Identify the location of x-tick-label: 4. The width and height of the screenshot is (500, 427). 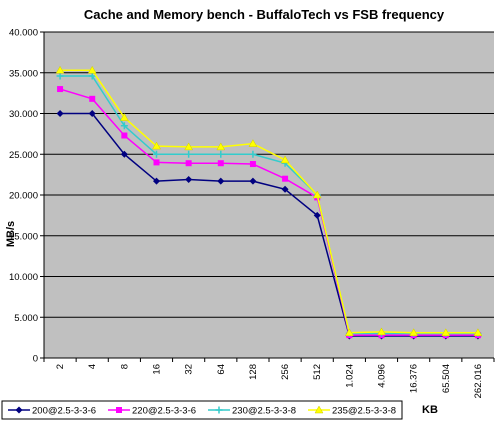
(92, 366).